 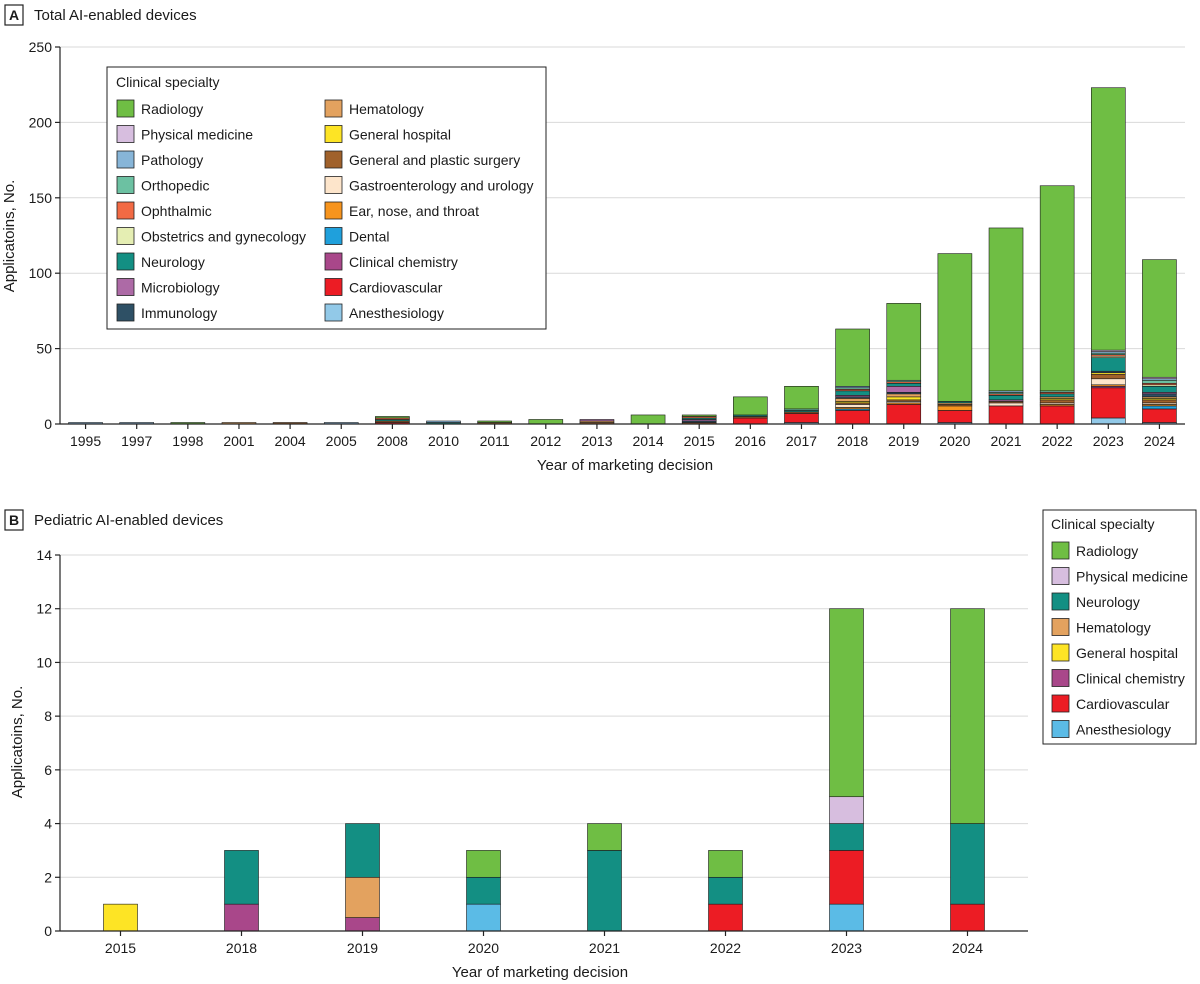 What do you see at coordinates (115, 15) in the screenshot?
I see `panel-a-title: Total AI-enabled devices` at bounding box center [115, 15].